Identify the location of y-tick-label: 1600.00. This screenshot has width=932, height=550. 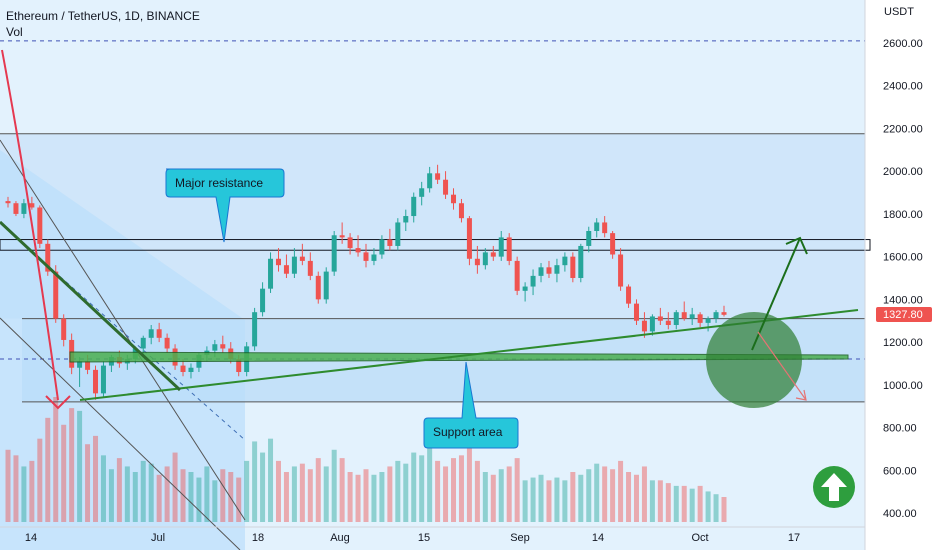
(903, 258).